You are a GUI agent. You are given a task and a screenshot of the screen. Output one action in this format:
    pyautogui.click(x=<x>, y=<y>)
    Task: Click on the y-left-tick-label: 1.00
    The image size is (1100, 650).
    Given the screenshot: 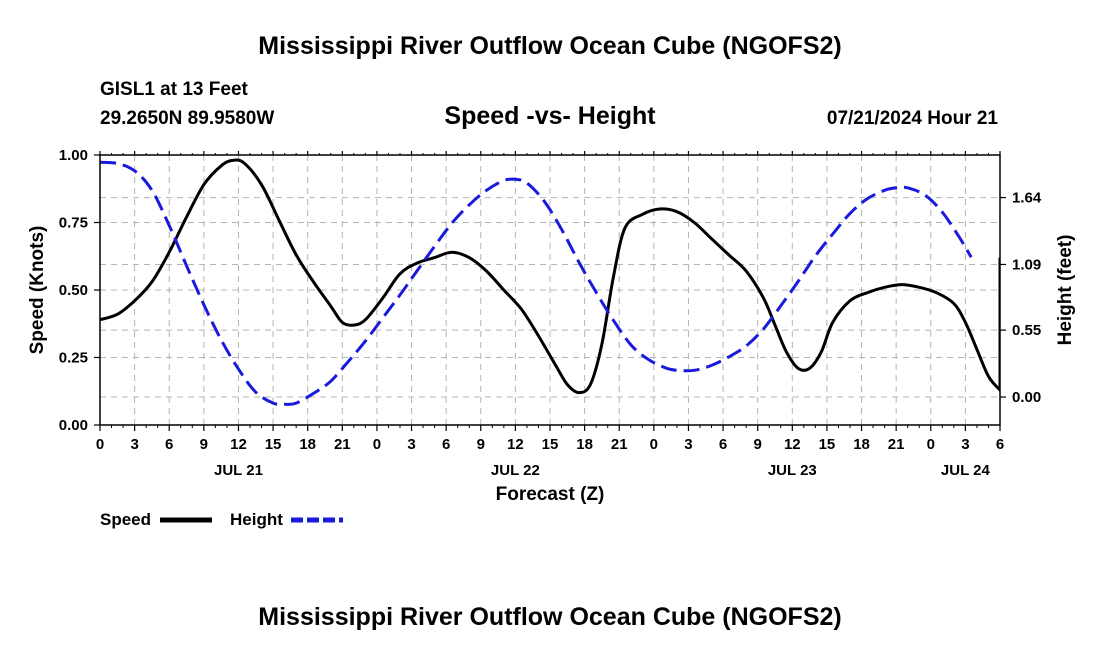 What is the action you would take?
    pyautogui.click(x=73, y=155)
    